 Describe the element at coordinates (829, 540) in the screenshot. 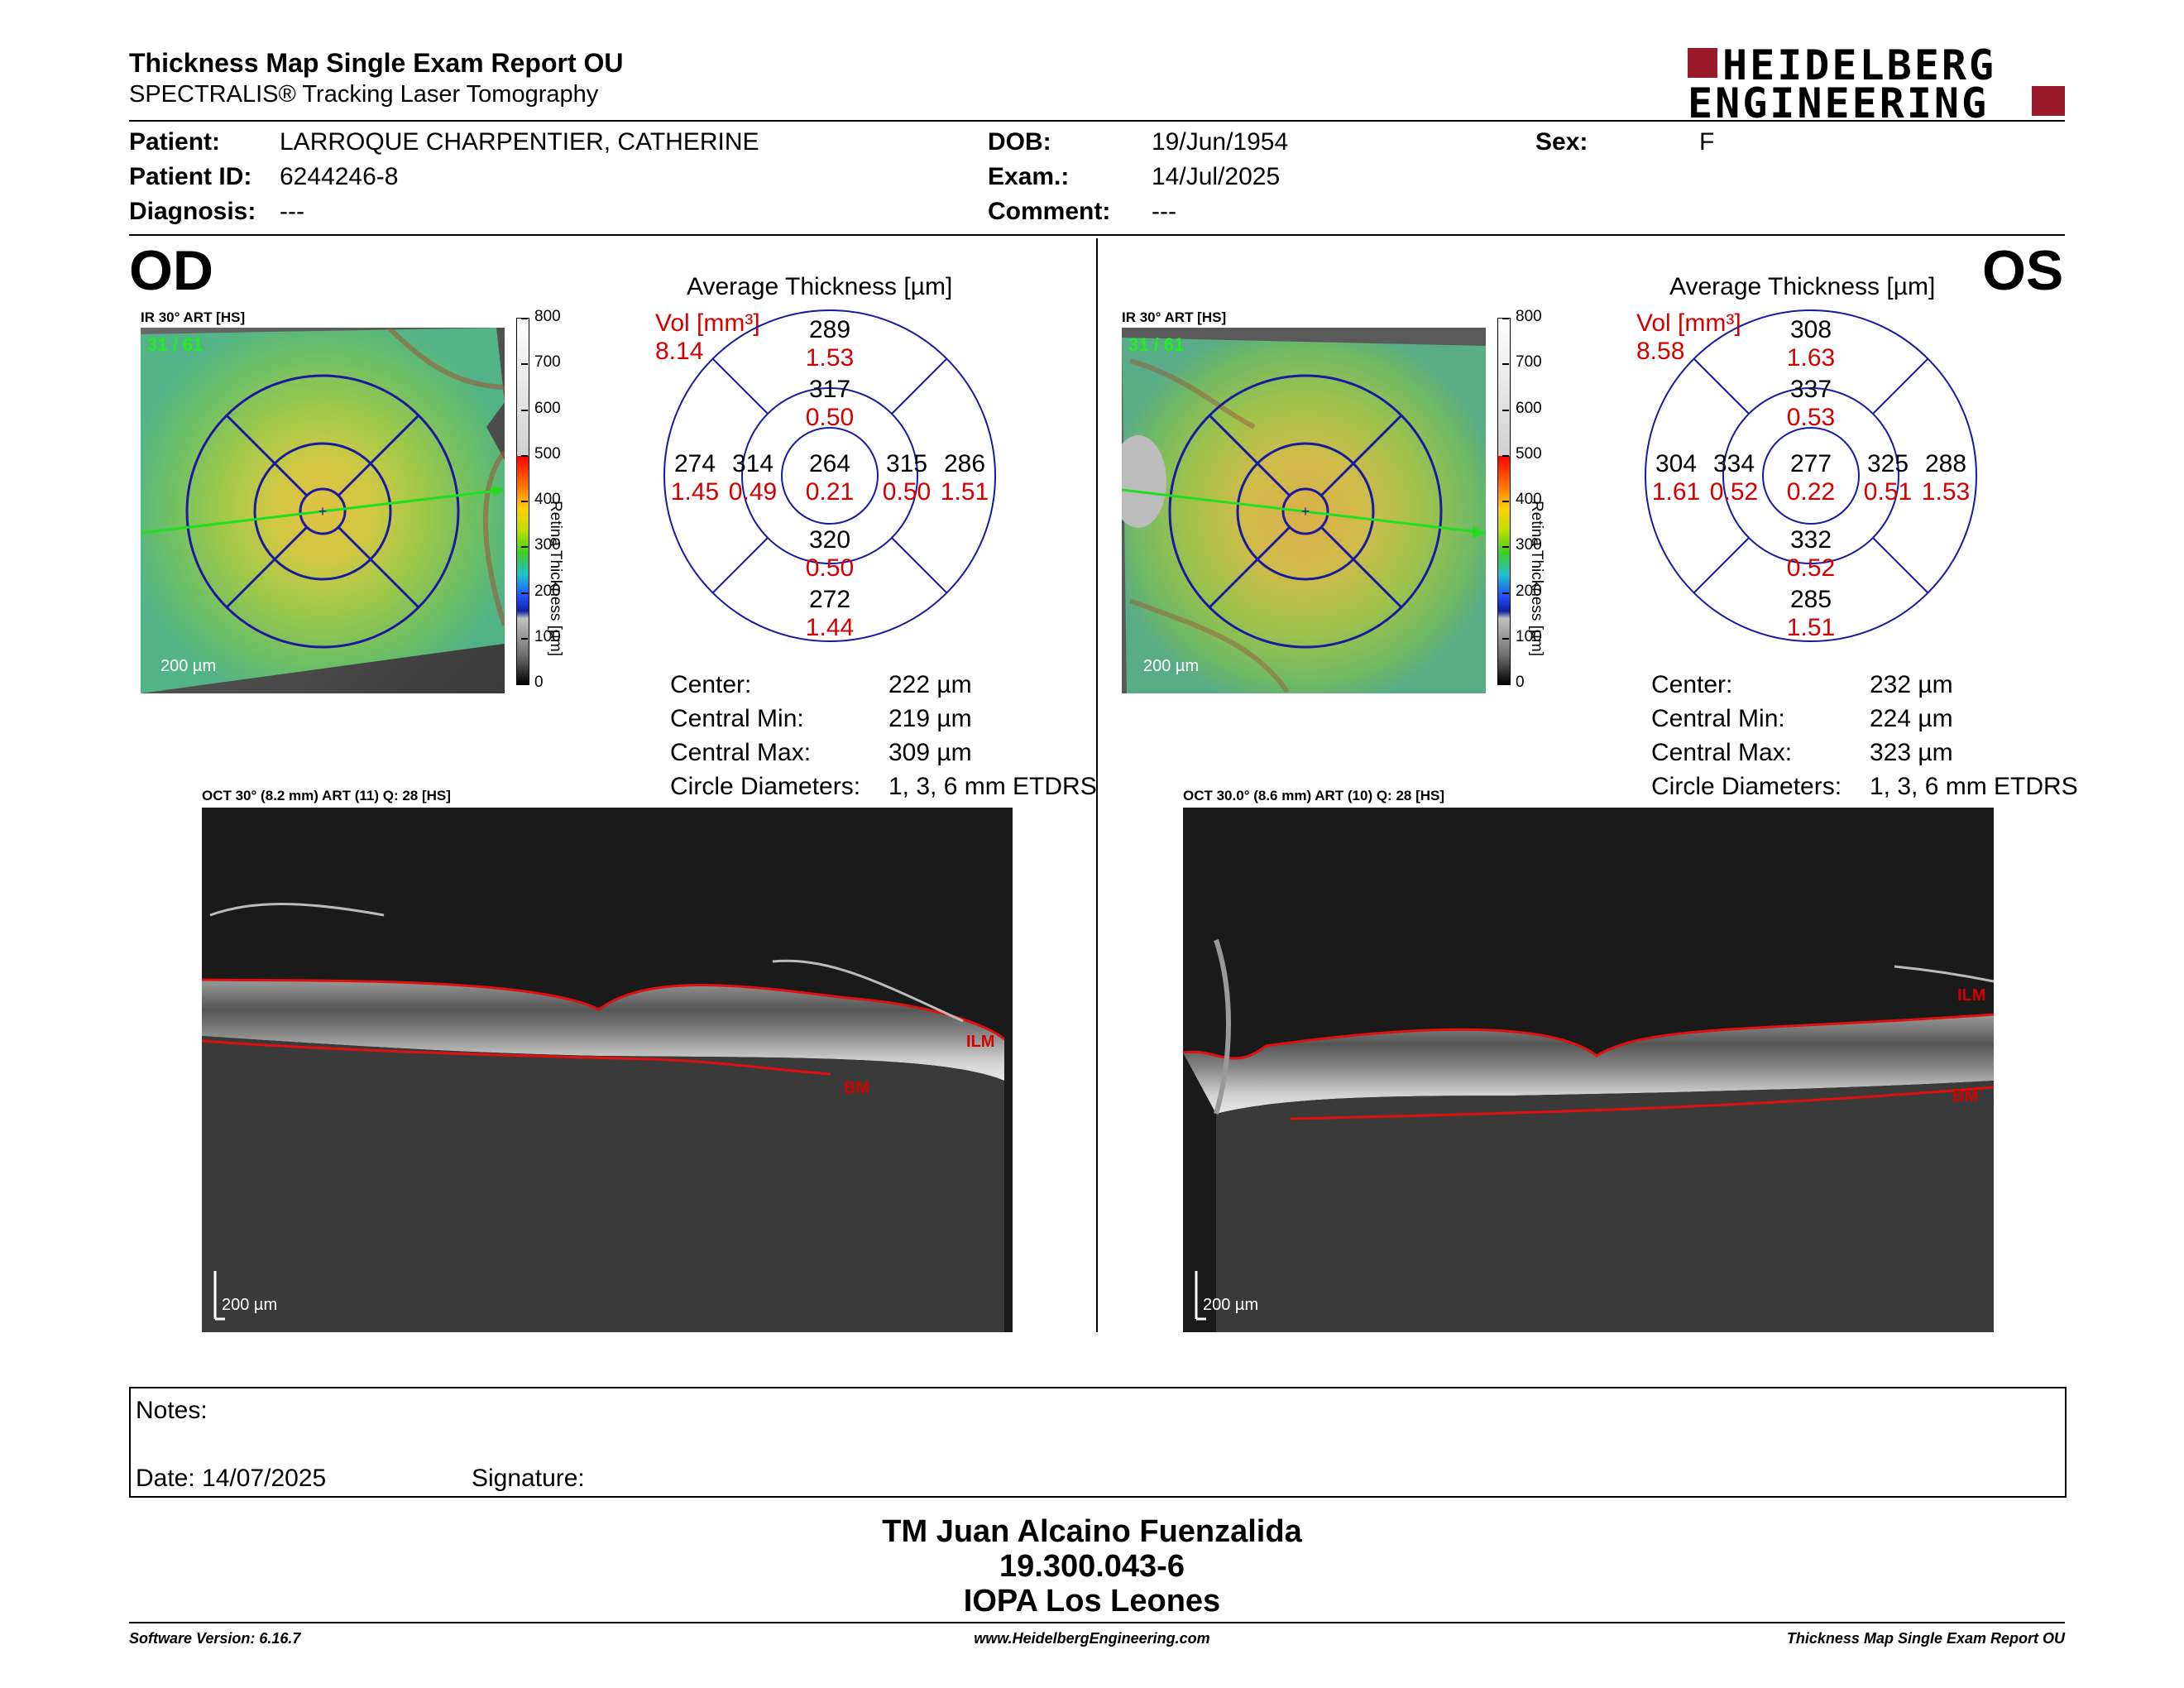

I see `od-sector-inner-inf: 320` at that location.